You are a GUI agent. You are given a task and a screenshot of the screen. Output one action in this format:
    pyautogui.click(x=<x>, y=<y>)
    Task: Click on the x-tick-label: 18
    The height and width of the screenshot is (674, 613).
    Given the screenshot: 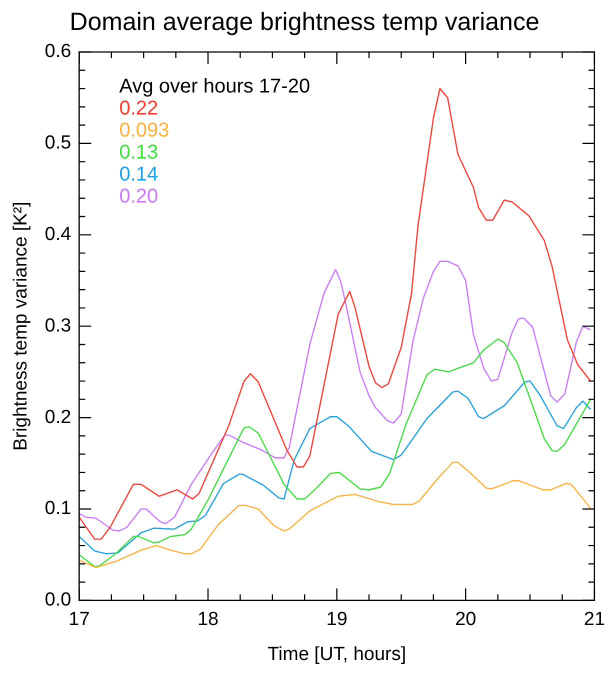 What is the action you would take?
    pyautogui.click(x=208, y=619)
    